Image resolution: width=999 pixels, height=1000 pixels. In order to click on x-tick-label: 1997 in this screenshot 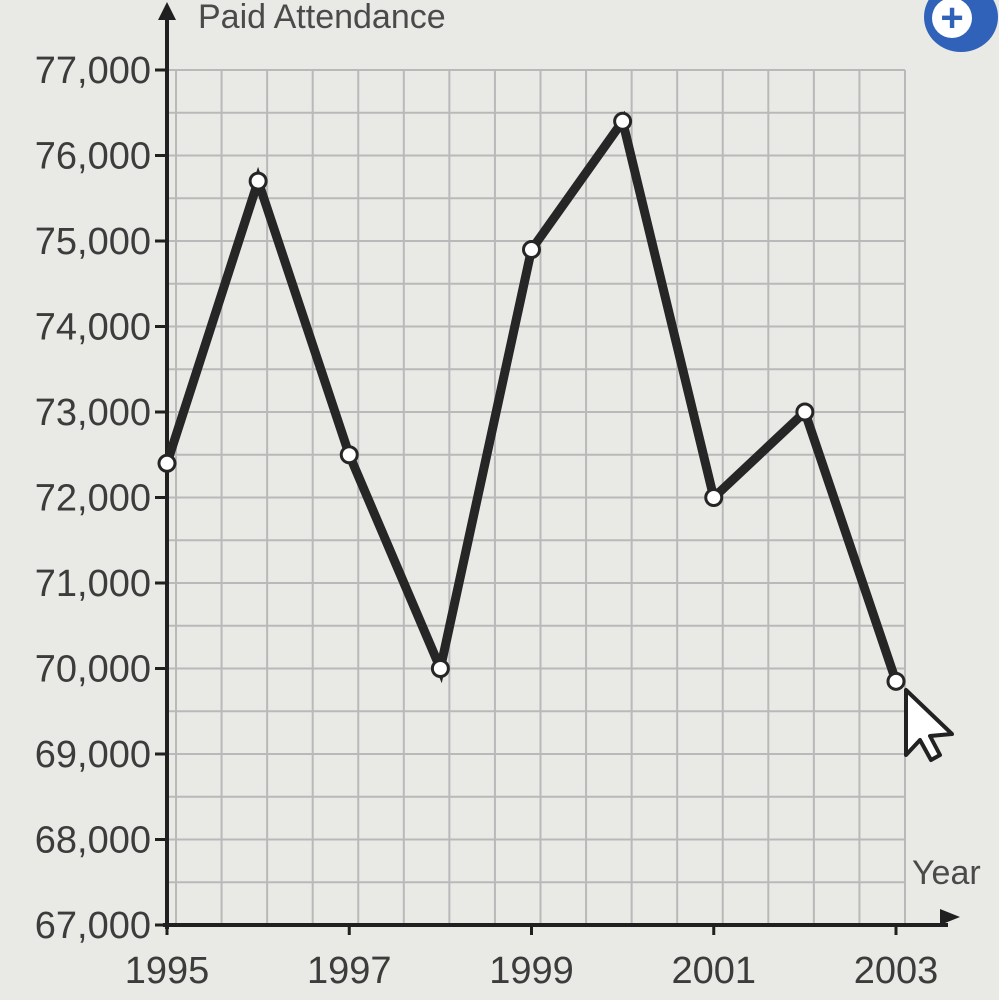, I will do `click(349, 971)`.